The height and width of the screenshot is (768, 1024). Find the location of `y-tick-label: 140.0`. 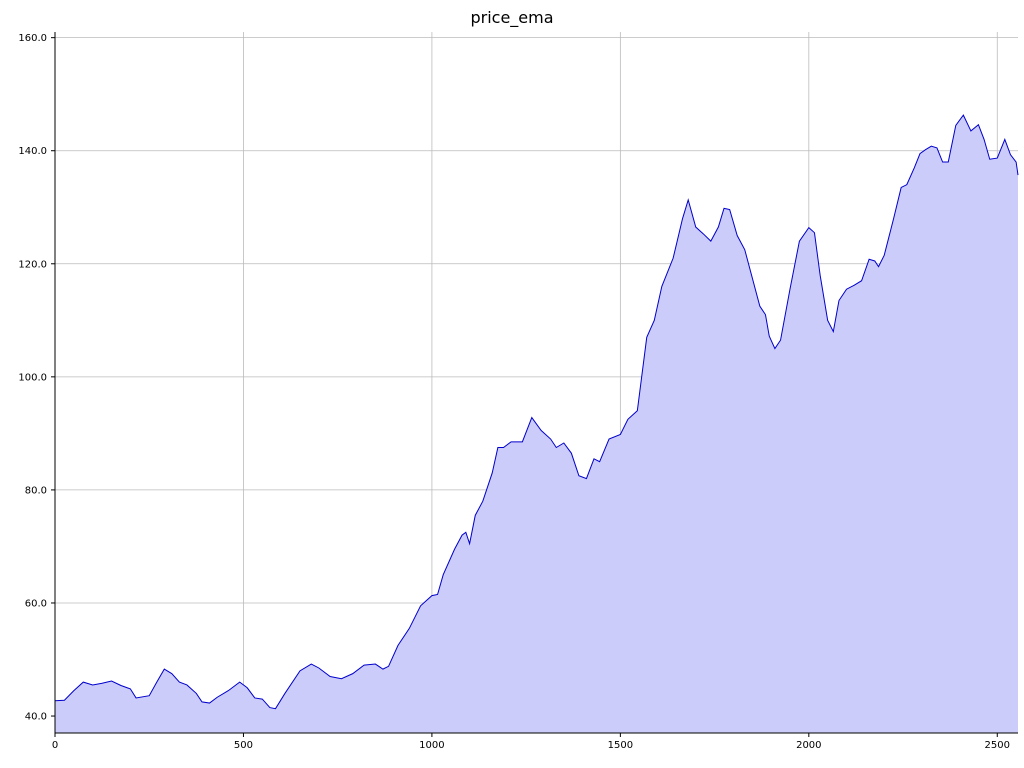

y-tick-label: 140.0 is located at coordinates (32, 151).